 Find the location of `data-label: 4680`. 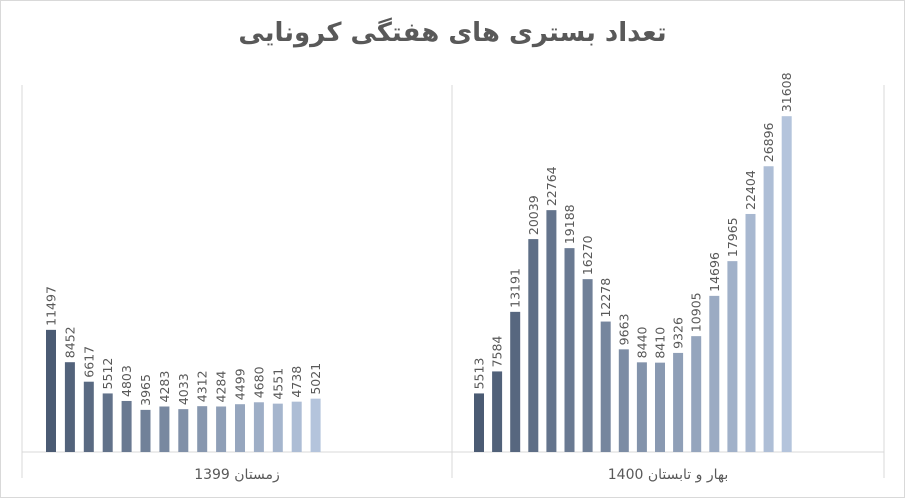

data-label: 4680 is located at coordinates (258, 382).